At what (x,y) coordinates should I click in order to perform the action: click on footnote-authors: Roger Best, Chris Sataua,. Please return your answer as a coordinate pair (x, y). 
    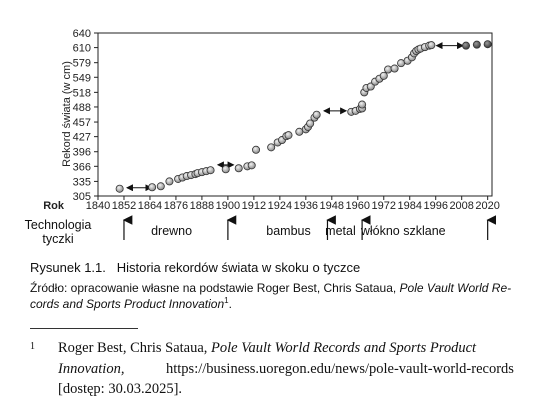
    Looking at the image, I should click on (135, 348).